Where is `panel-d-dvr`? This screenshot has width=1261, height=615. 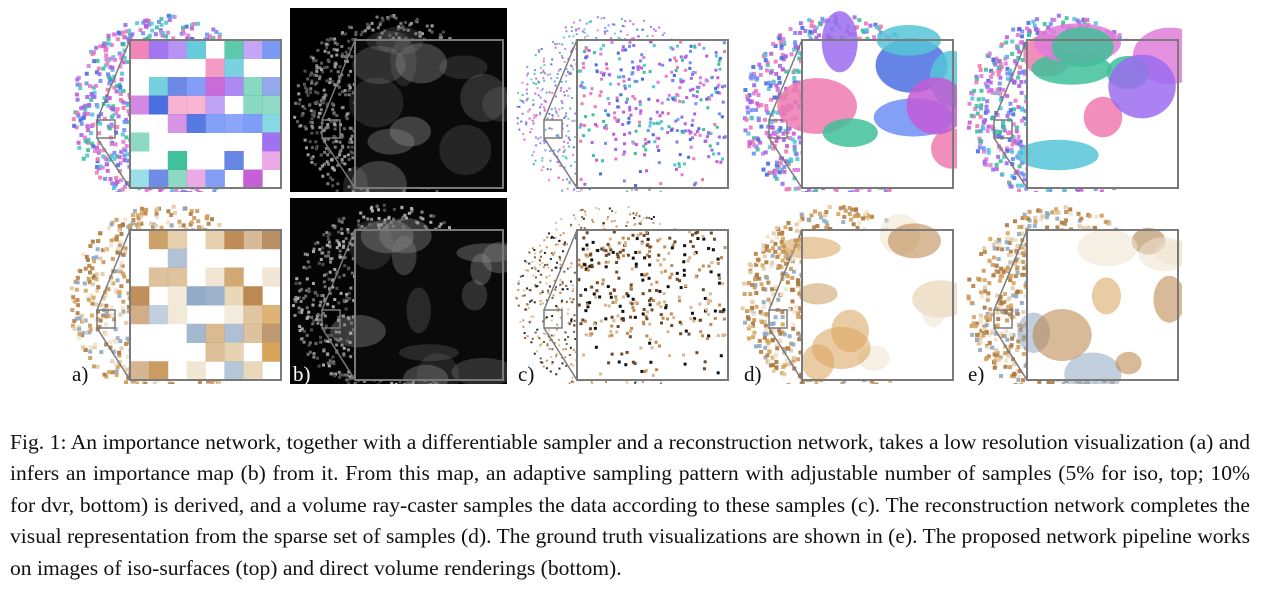 panel-d-dvr is located at coordinates (847, 291).